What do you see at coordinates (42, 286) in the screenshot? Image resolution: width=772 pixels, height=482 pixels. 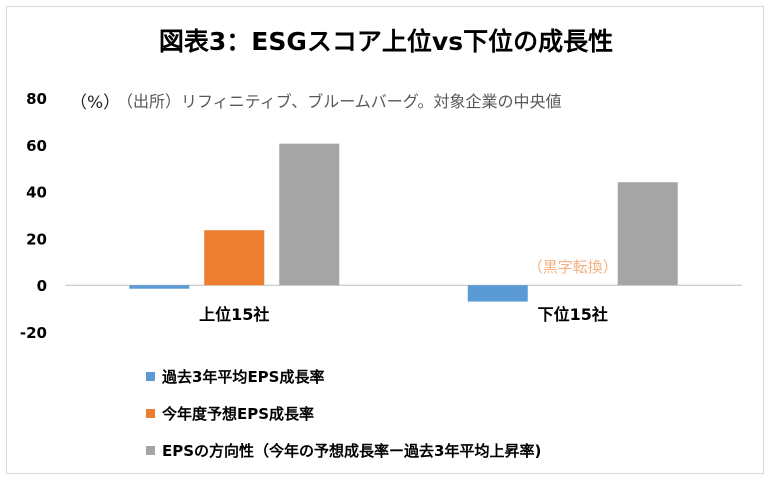 I see `y-tick-label: 0` at bounding box center [42, 286].